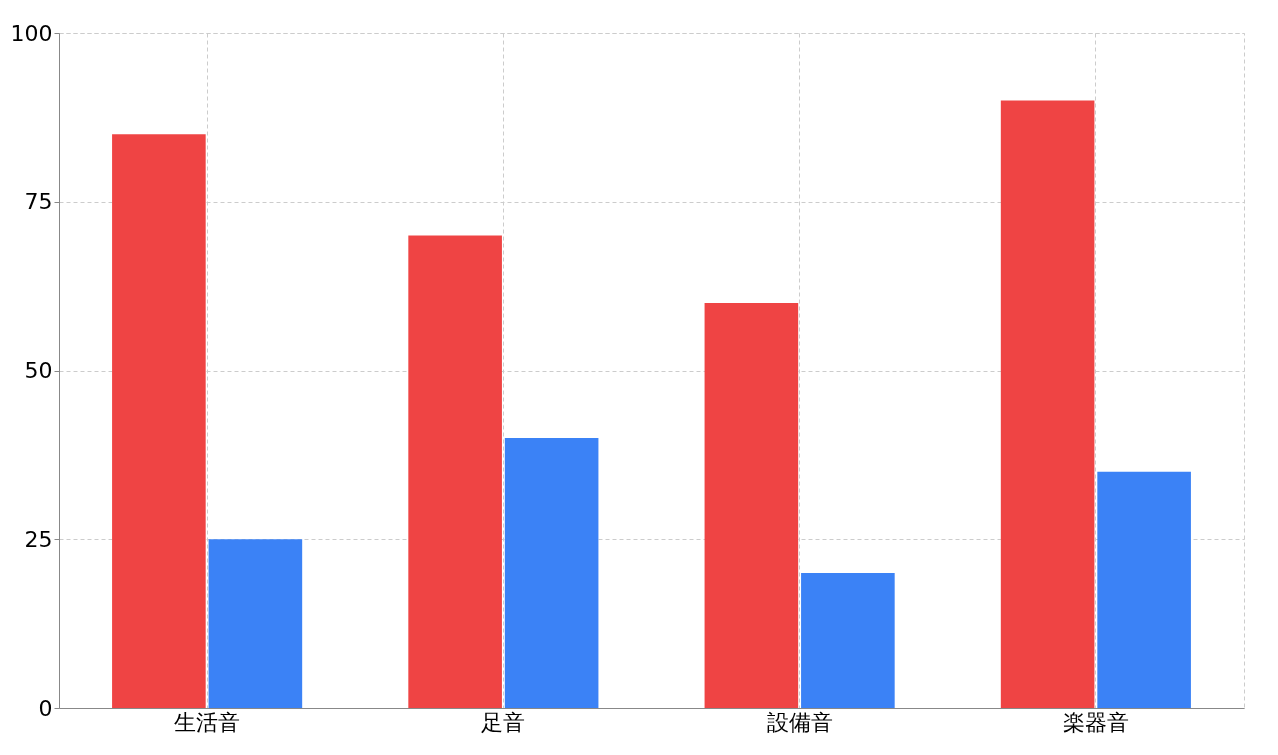 This screenshot has height=755, width=1278. Describe the element at coordinates (38, 202) in the screenshot. I see `y-tick-label: 75` at that location.